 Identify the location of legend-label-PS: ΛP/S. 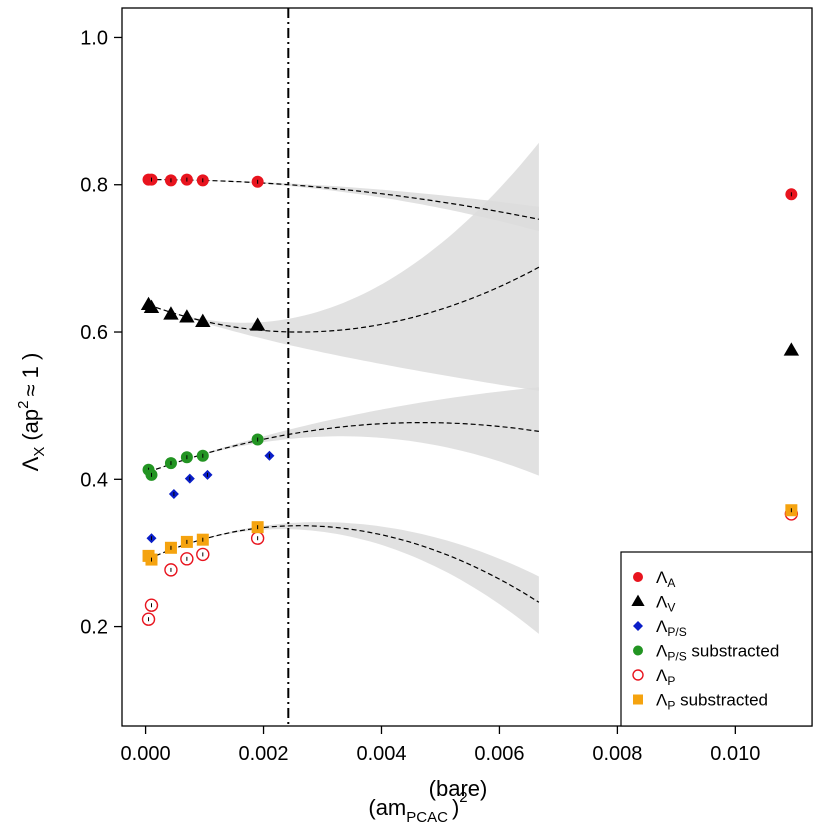
(671, 628).